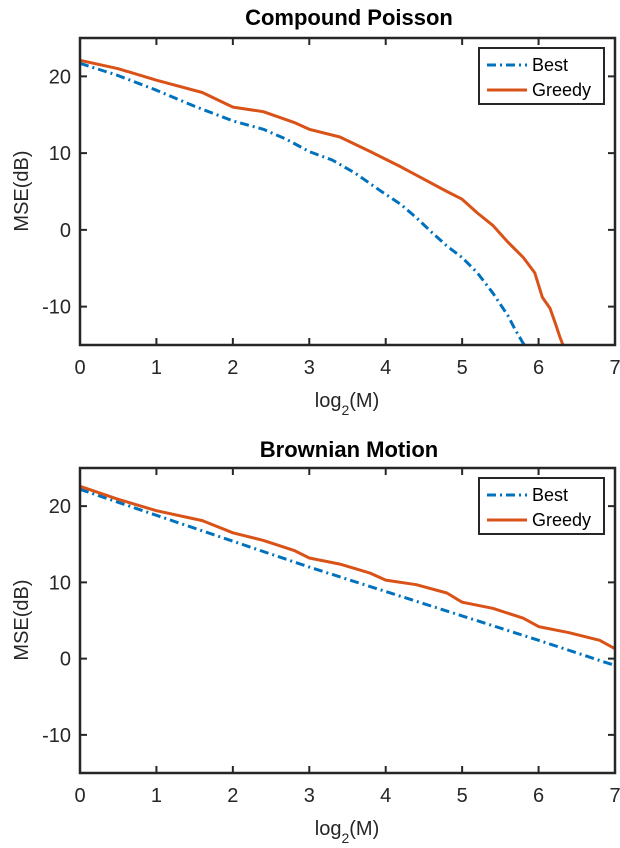 The width and height of the screenshot is (620, 848). Describe the element at coordinates (349, 449) in the screenshot. I see `chart-title: Brownian Motion` at that location.